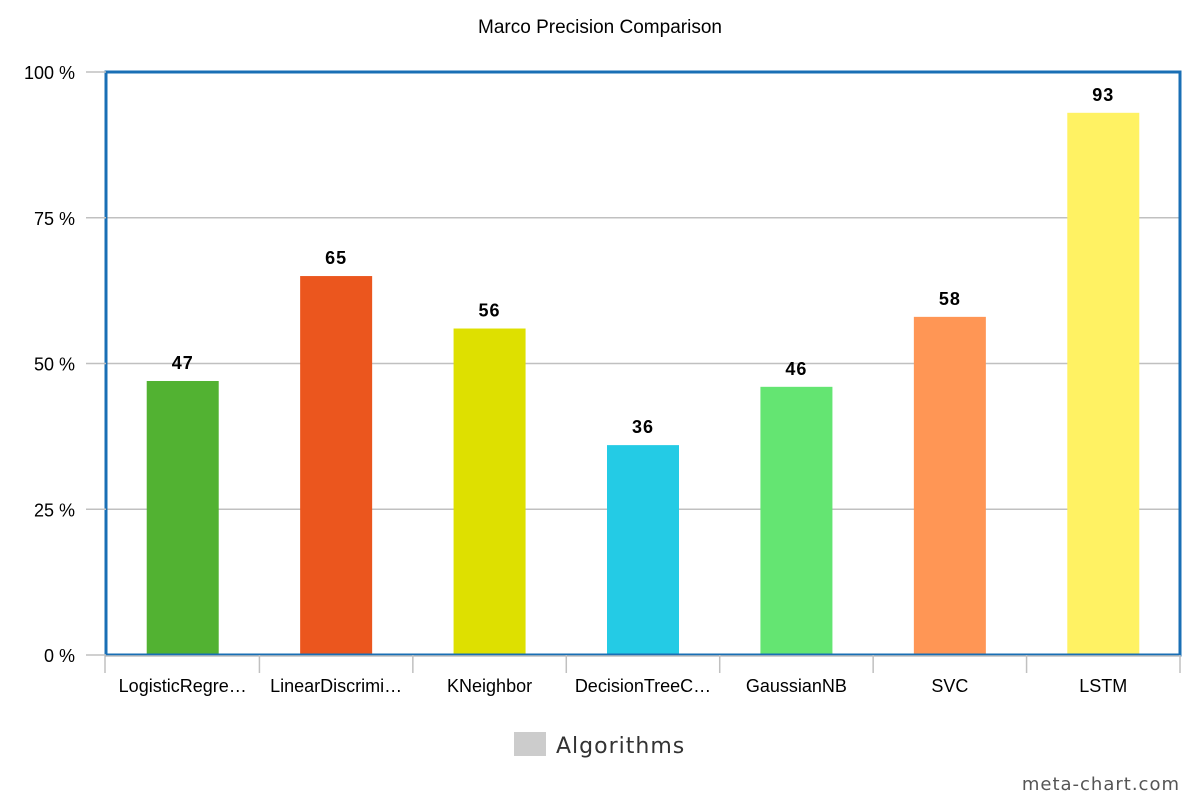 Image resolution: width=1200 pixels, height=800 pixels. Describe the element at coordinates (54, 510) in the screenshot. I see `y-tick-label: 25 %` at that location.